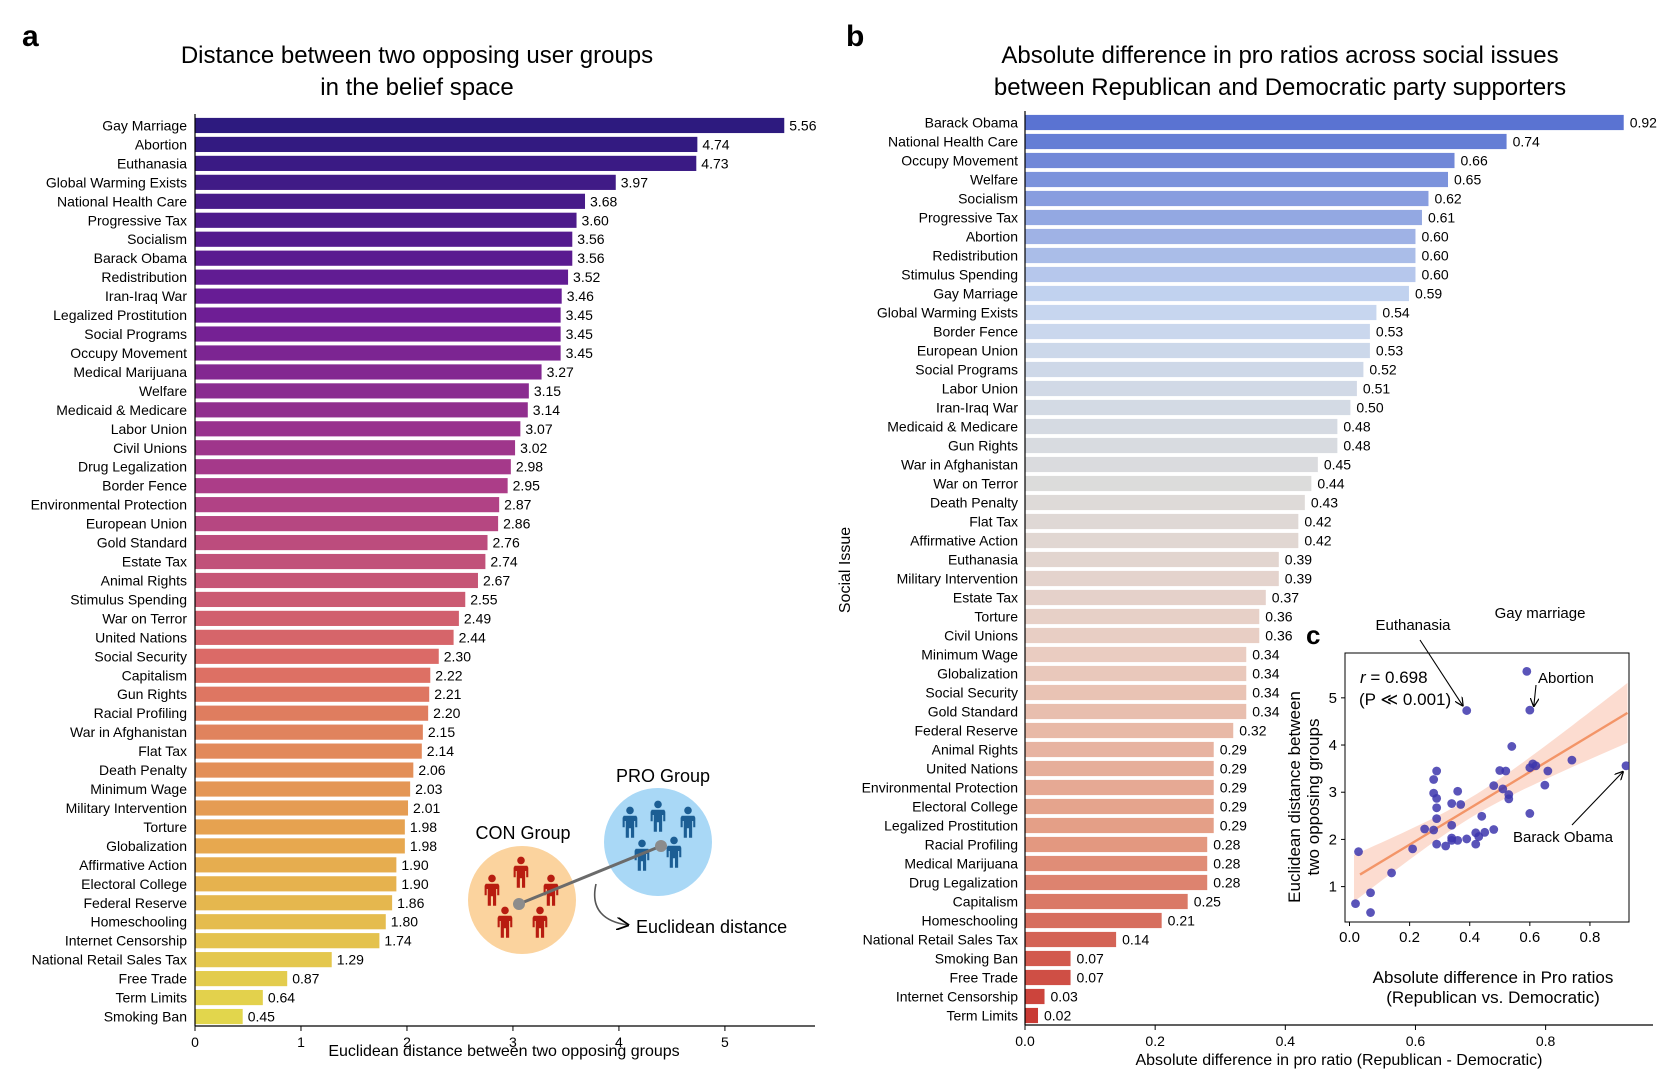 The width and height of the screenshot is (1661, 1074). I want to click on panel-b-value-label: 0.51, so click(1376, 389).